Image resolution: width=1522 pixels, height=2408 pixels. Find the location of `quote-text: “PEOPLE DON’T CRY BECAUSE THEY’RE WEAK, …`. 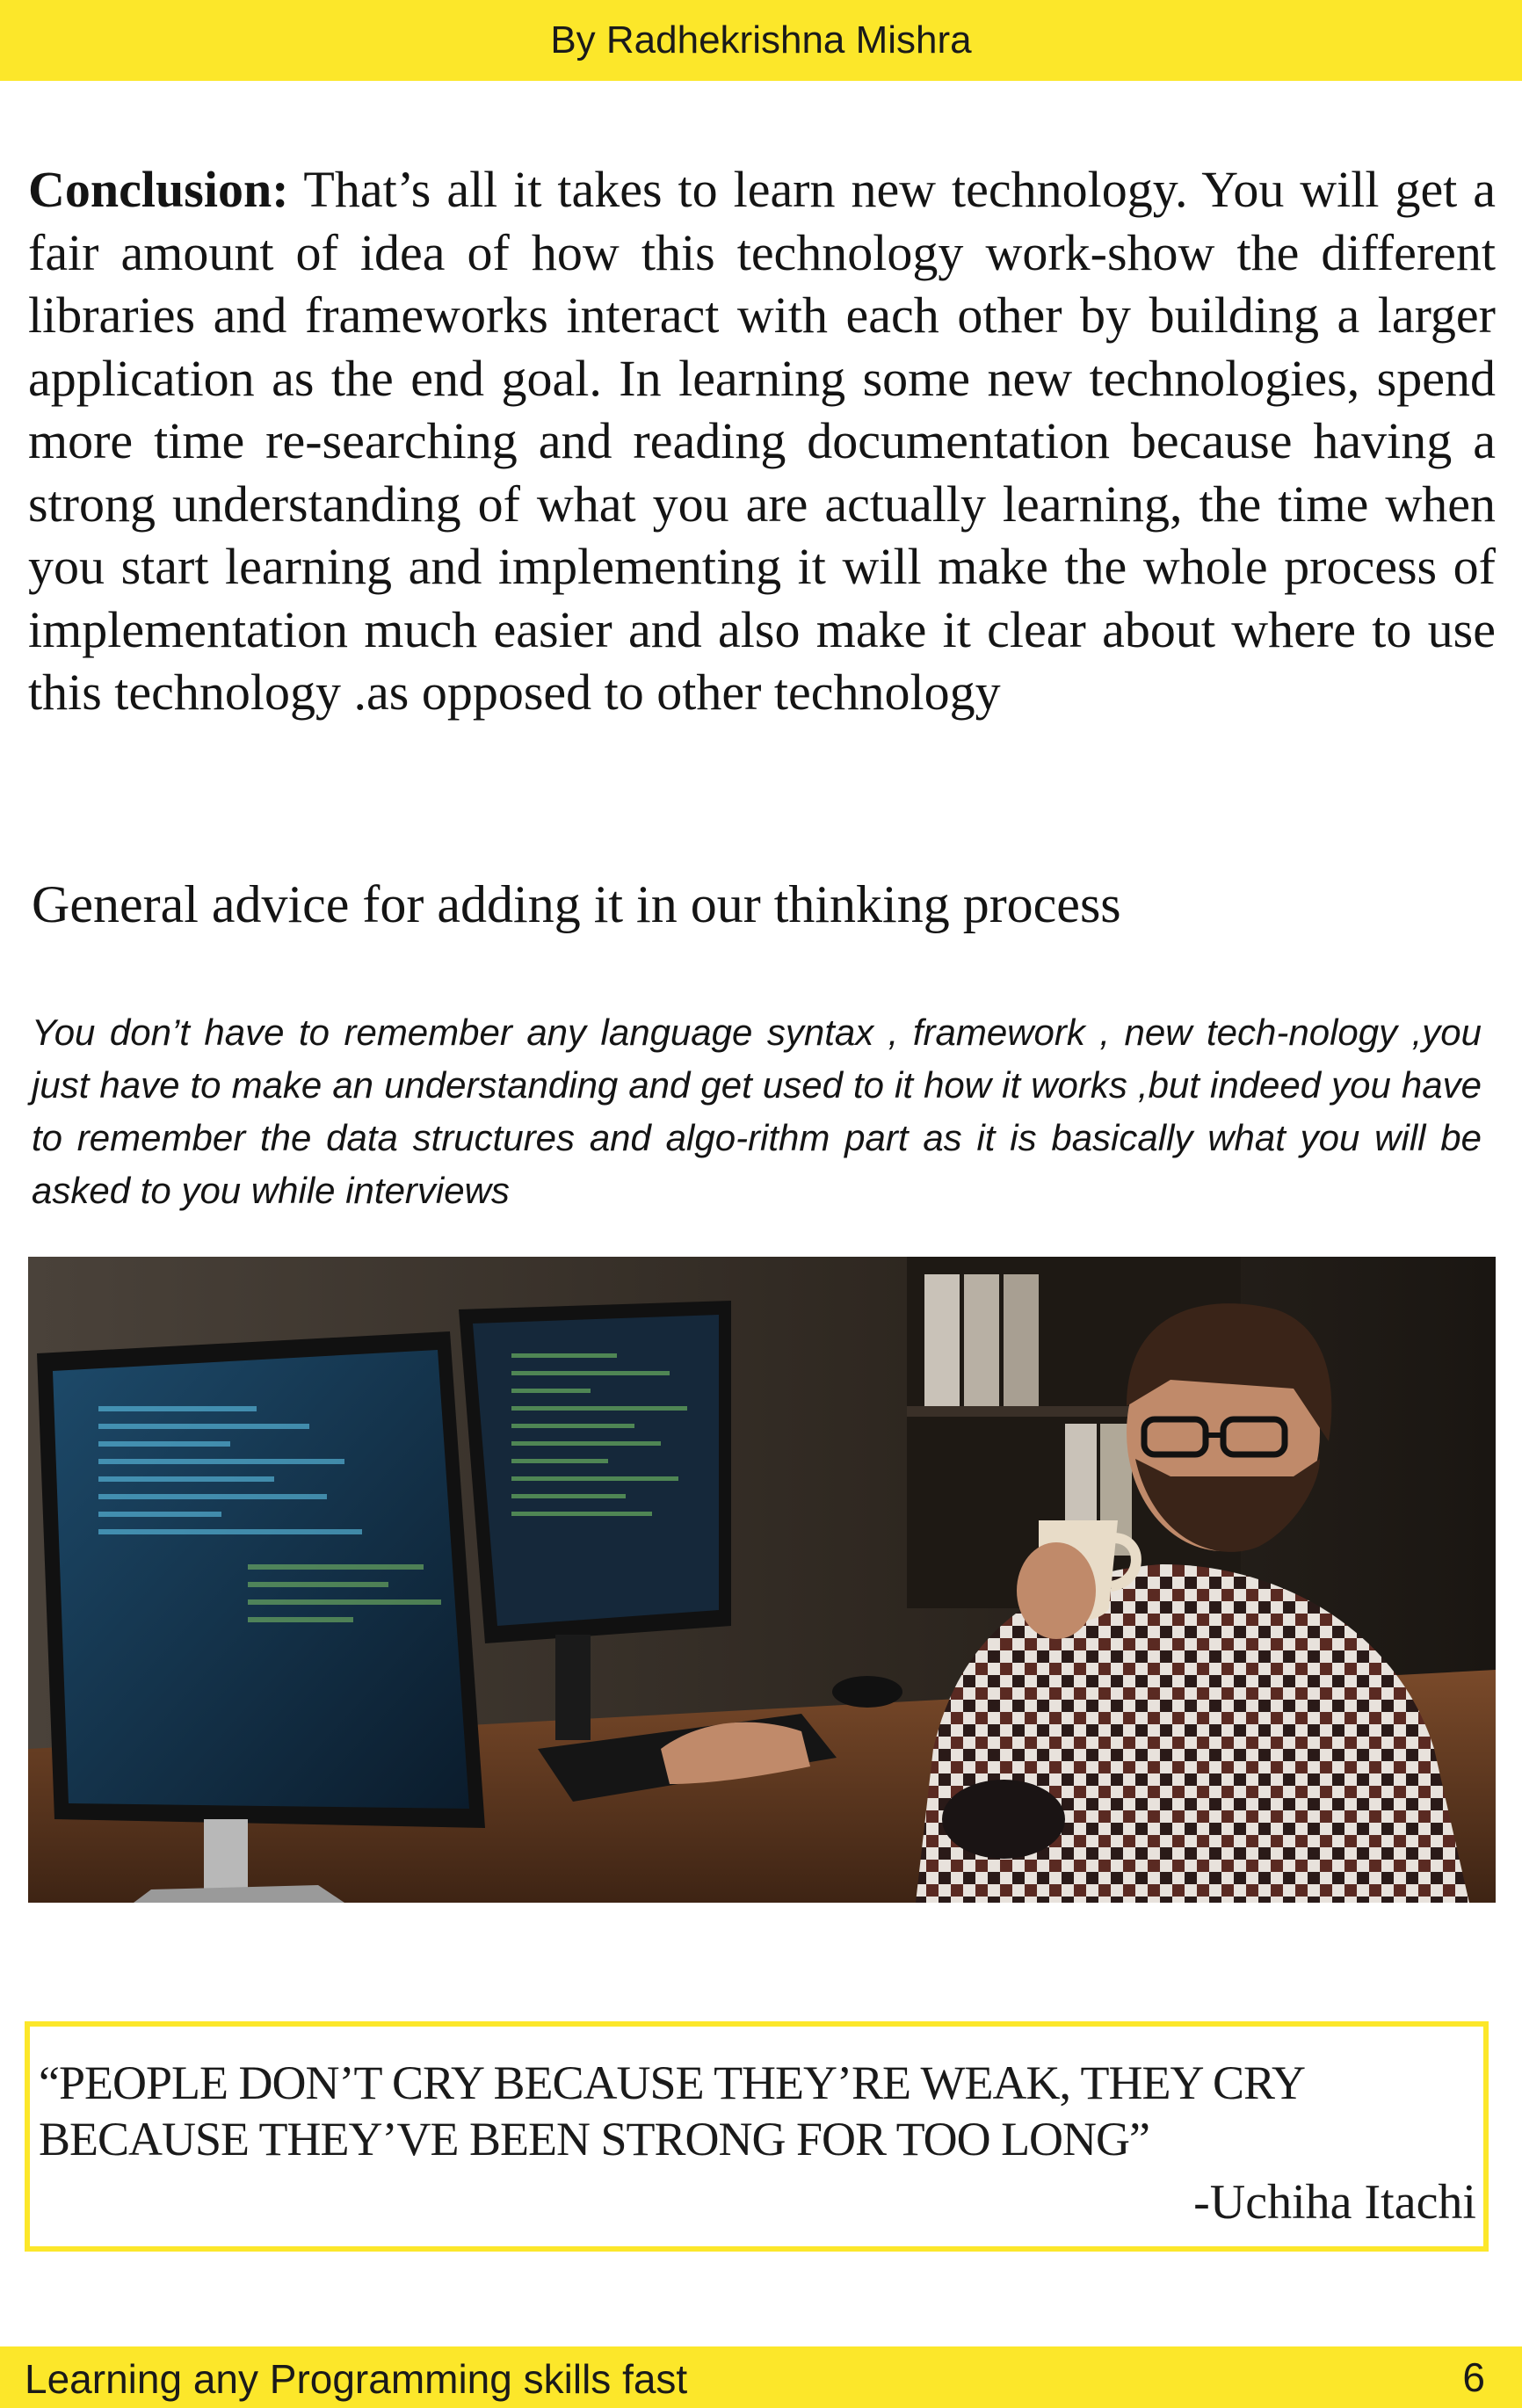

quote-text: “PEOPLE DON’T CRY BECAUSE THEY’RE WEAK, … is located at coordinates (671, 2110).